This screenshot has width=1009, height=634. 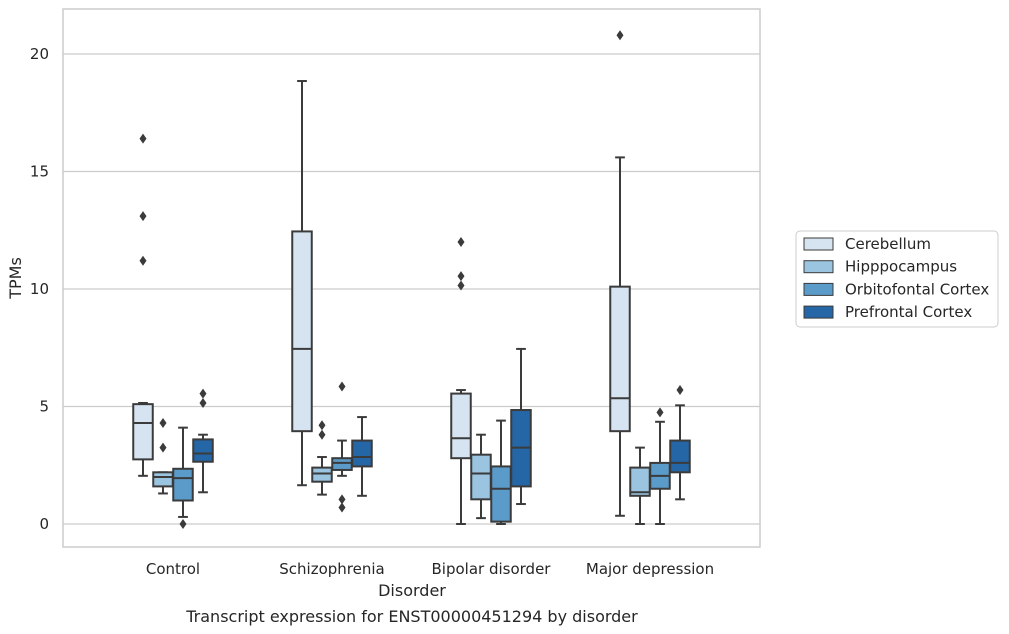 What do you see at coordinates (203, 450) in the screenshot?
I see `box-prefrontal-cortex-0-iqr` at bounding box center [203, 450].